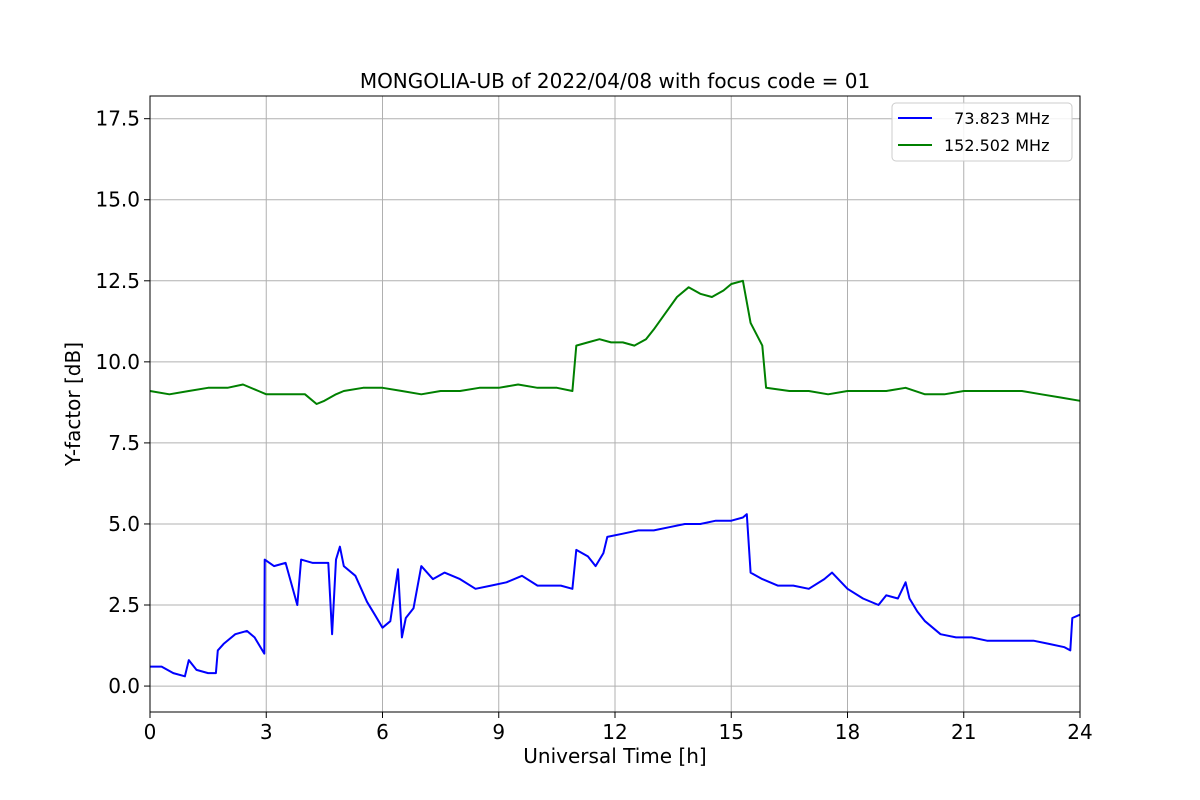 The width and height of the screenshot is (1200, 800). I want to click on x-tick-label: 12, so click(614, 732).